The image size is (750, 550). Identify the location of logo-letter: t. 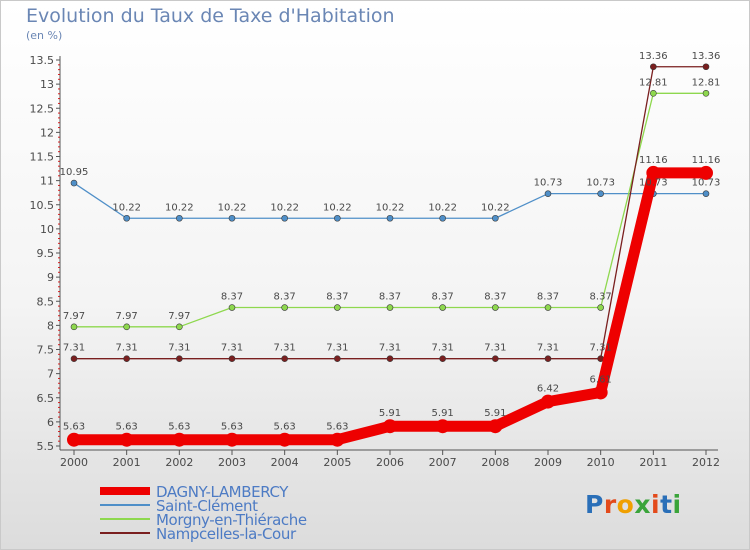
(666, 504).